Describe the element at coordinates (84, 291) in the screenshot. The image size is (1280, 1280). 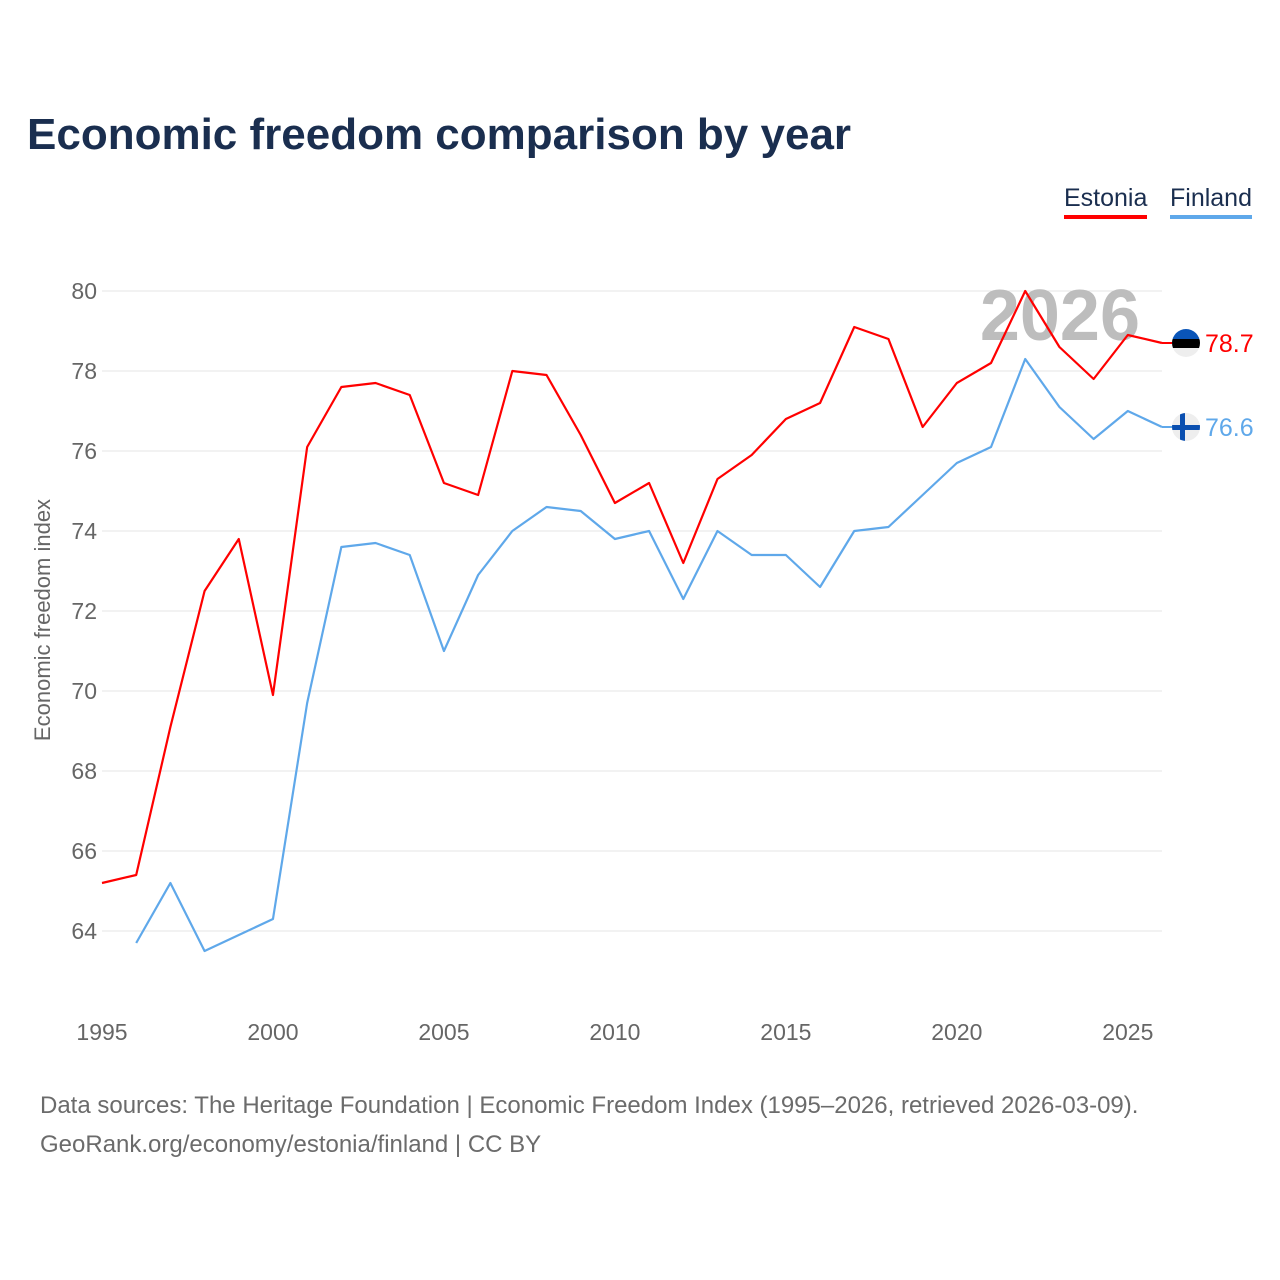
I see `y-tick-label: 80` at that location.